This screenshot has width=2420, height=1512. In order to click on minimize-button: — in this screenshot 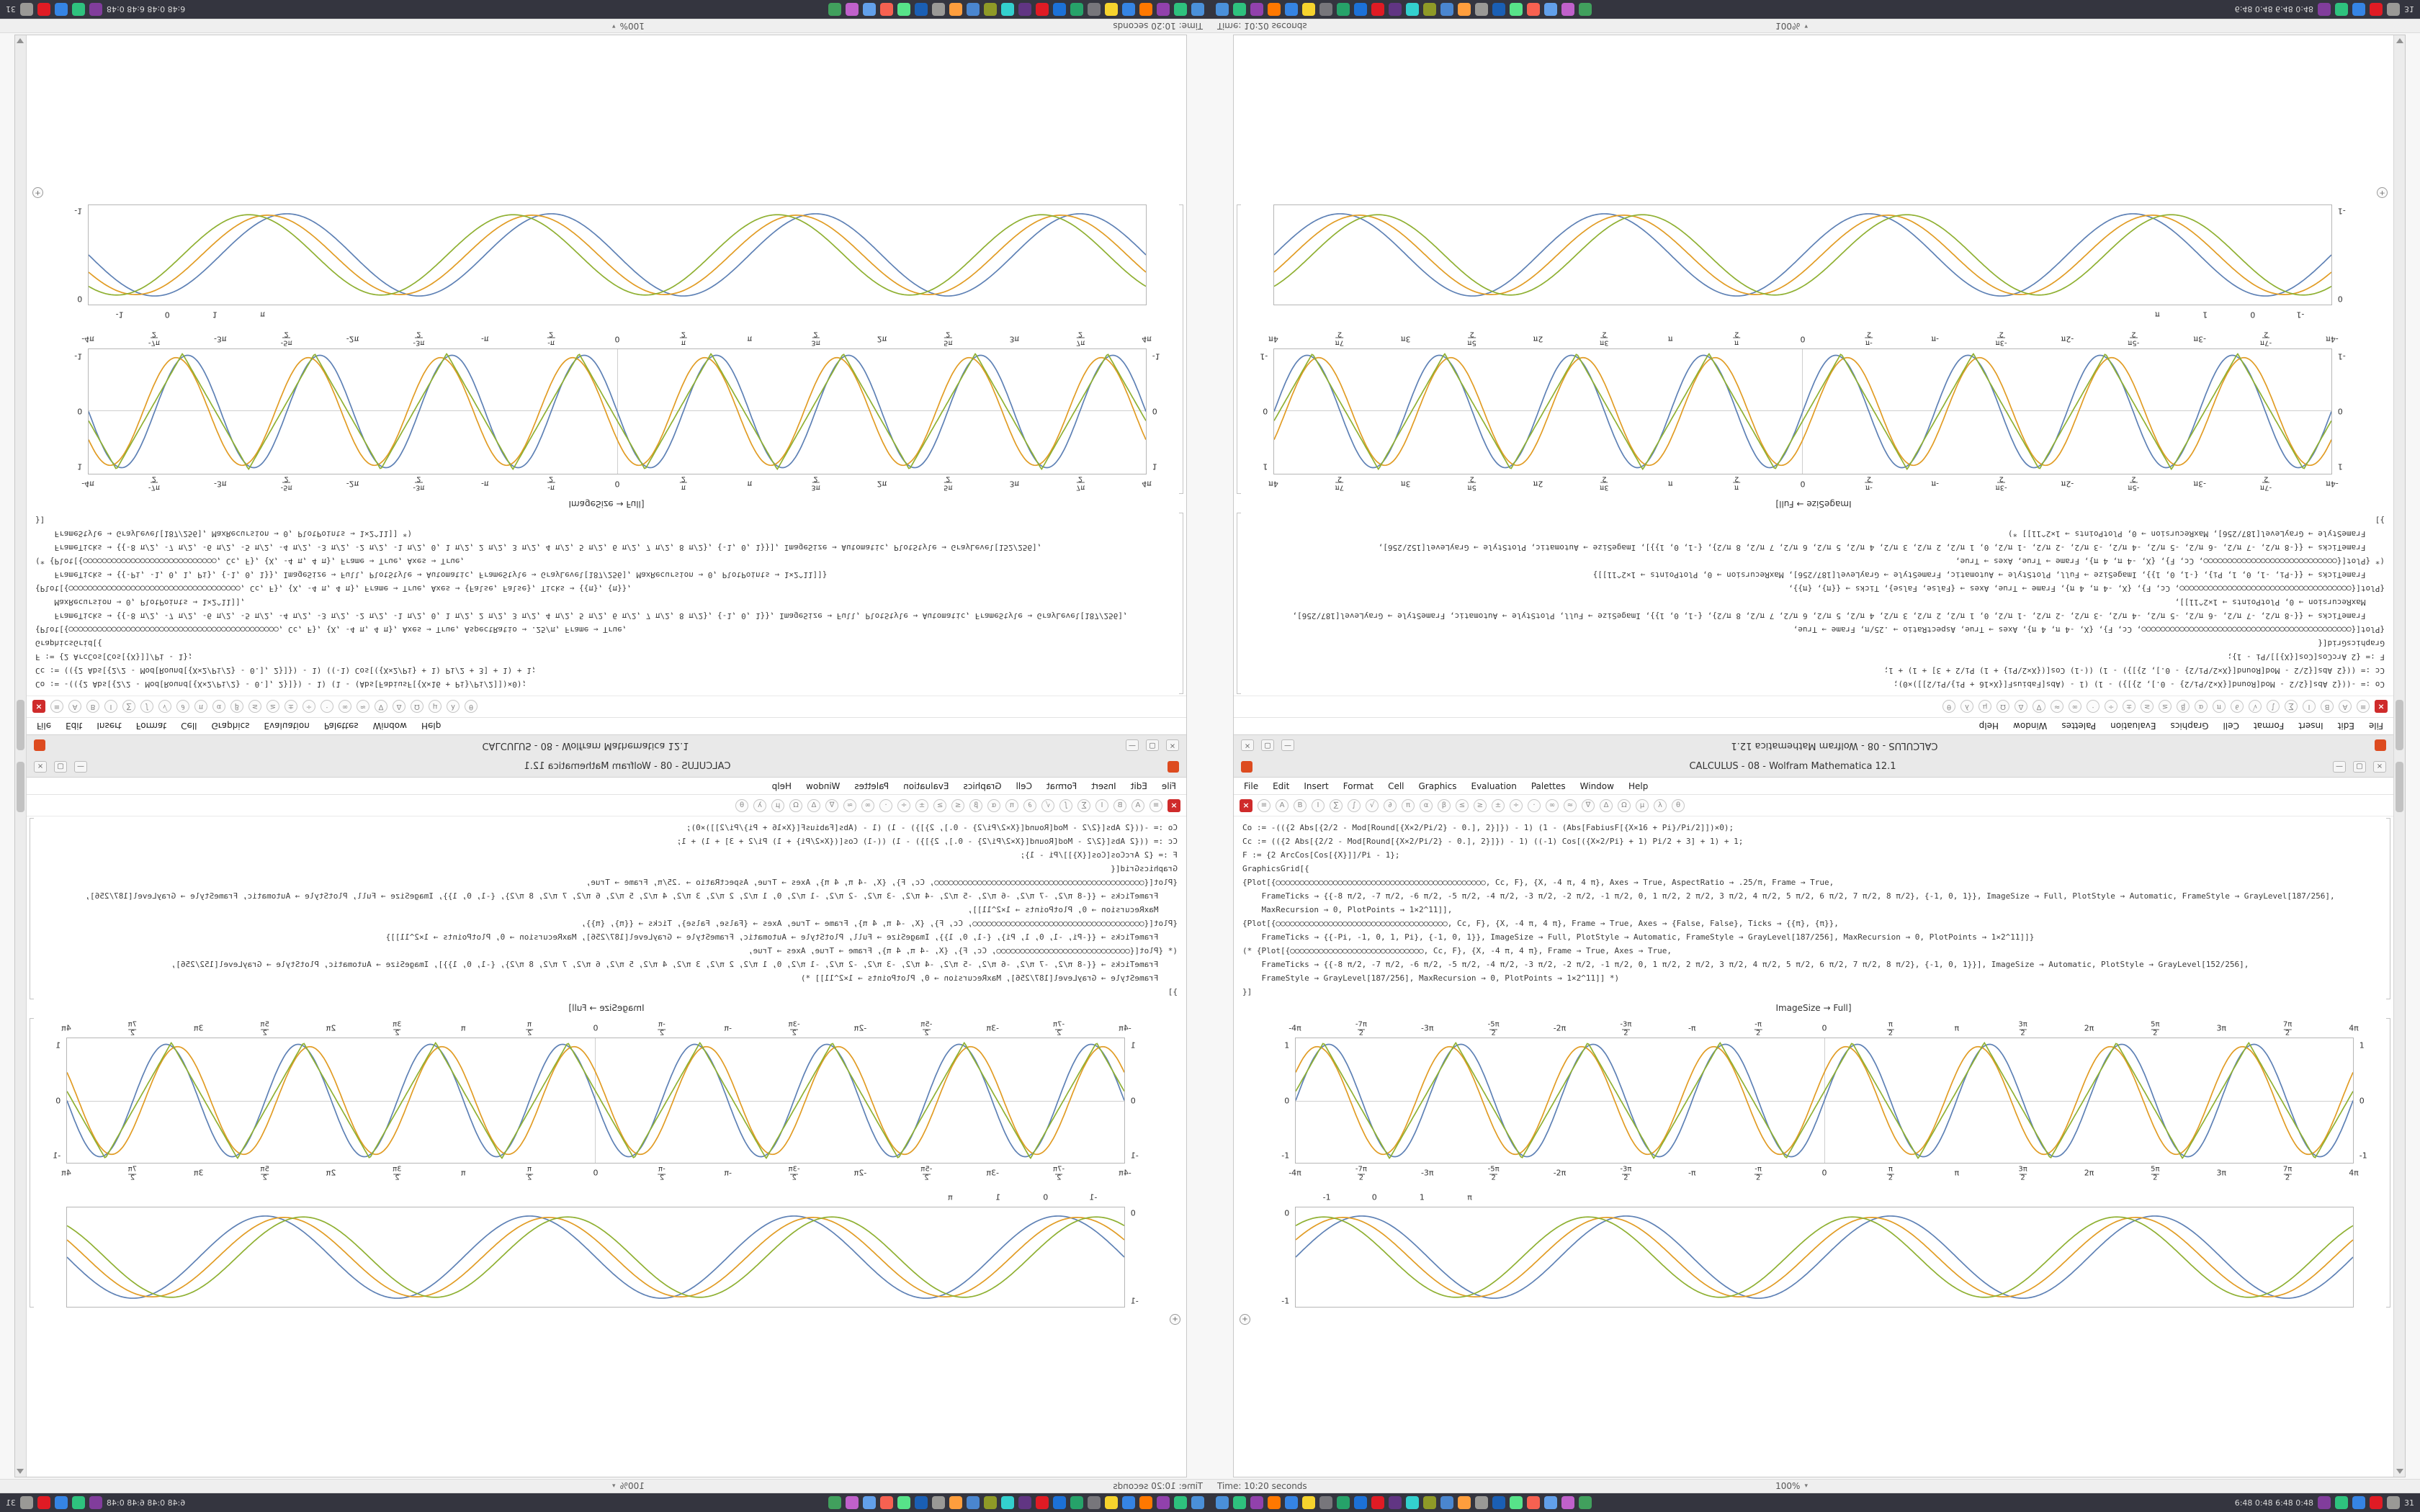, I will do `click(1287, 745)`.